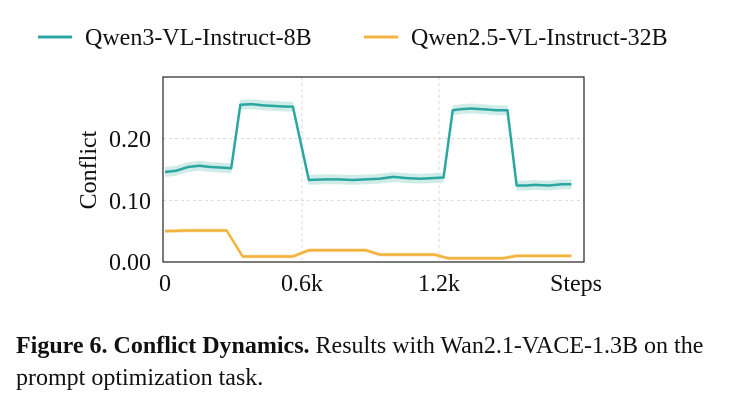  Describe the element at coordinates (302, 284) in the screenshot. I see `x-tick-label: 0.6k` at that location.